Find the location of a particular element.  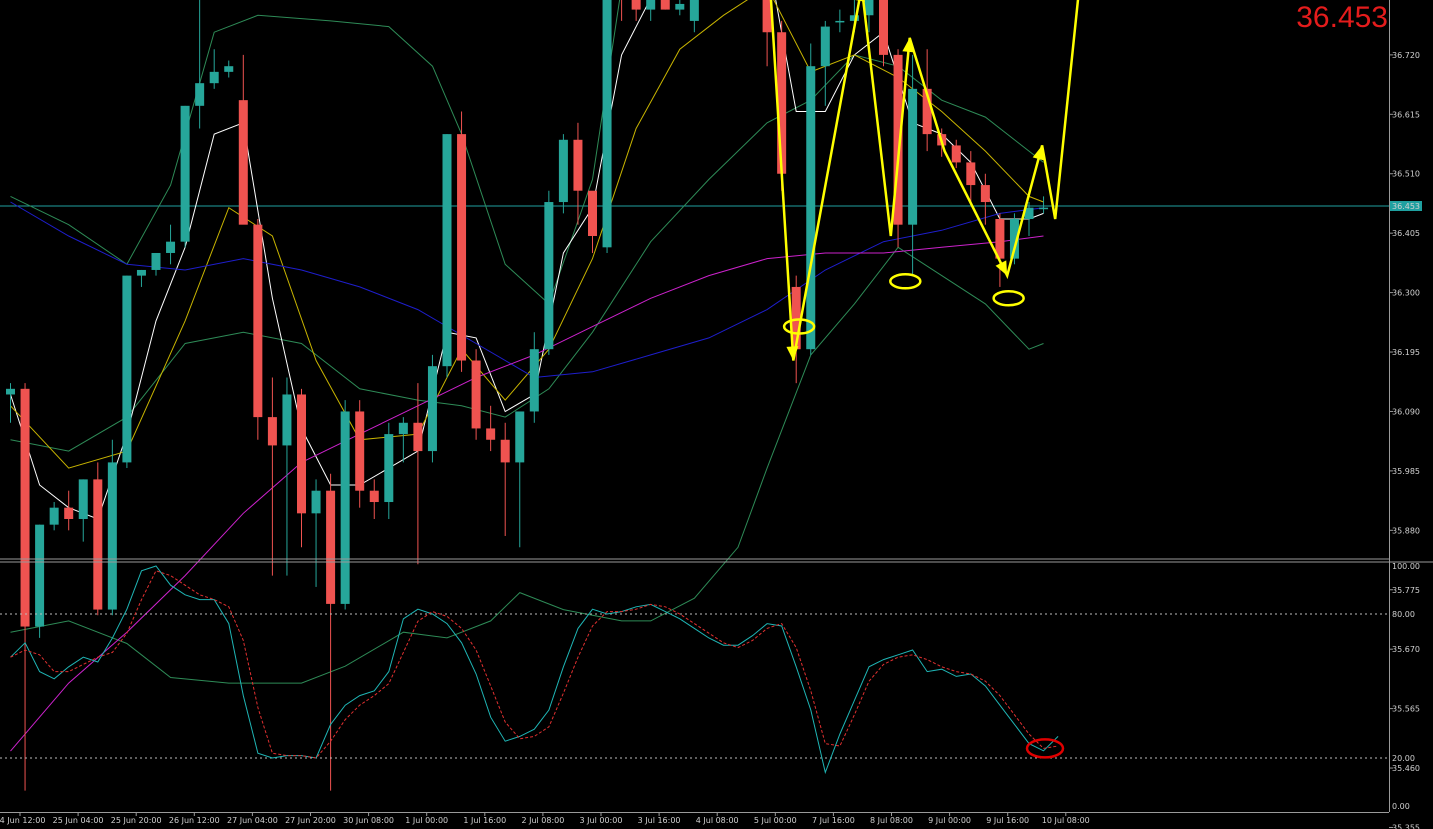

stoch-tick-label: 80.00 is located at coordinates (1403, 614).